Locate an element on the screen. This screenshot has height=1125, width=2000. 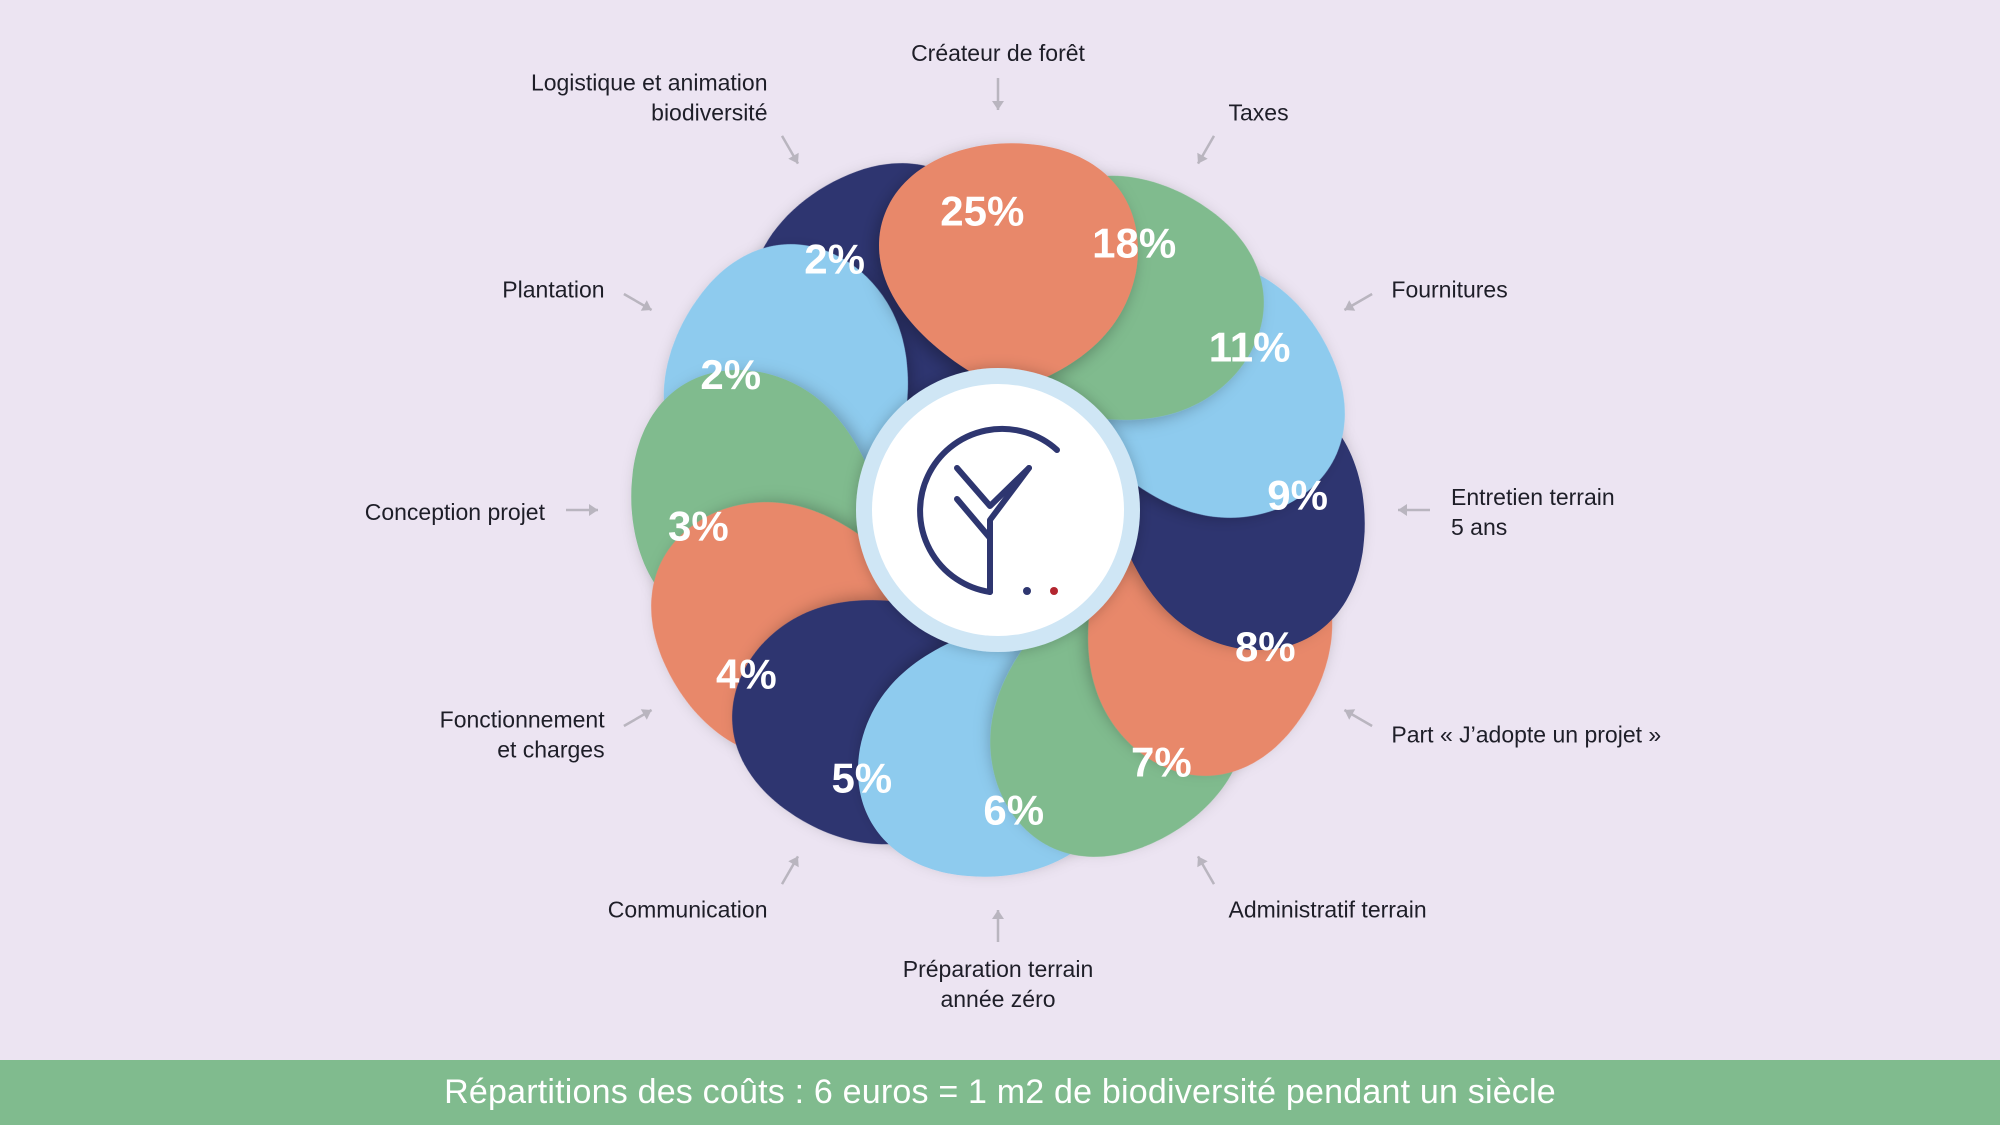
value-label: 9% is located at coordinates (1297, 494).